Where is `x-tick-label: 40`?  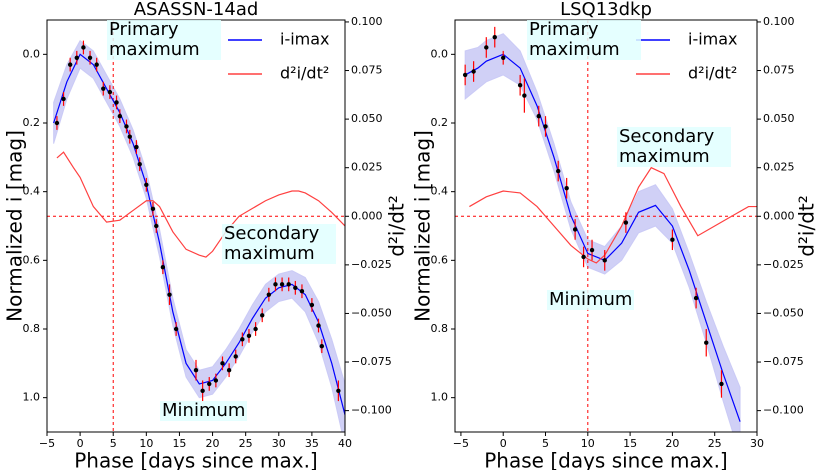
x-tick-label: 40 is located at coordinates (345, 443).